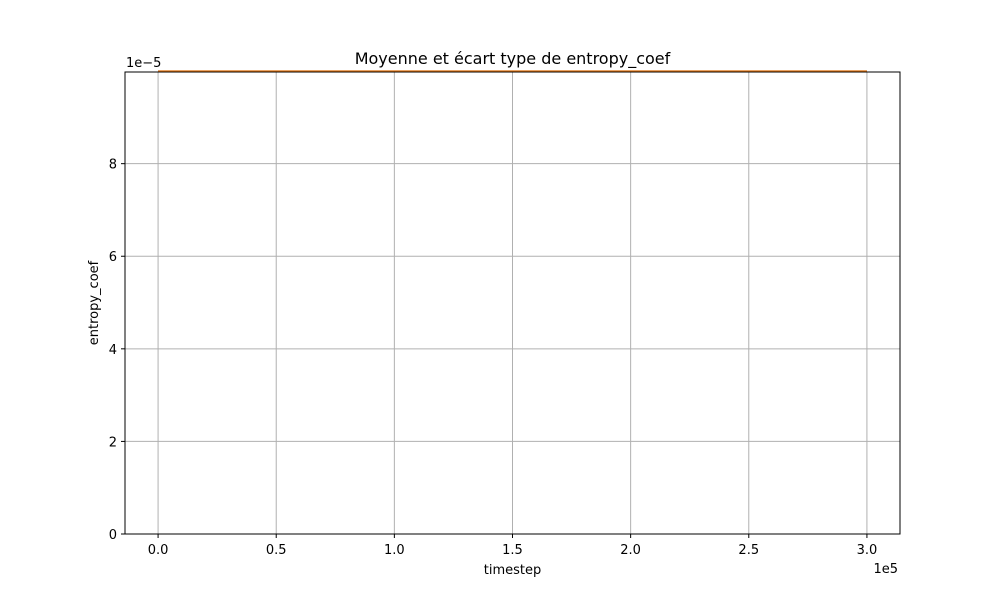  I want to click on x-tick-label: 1.0, so click(394, 550).